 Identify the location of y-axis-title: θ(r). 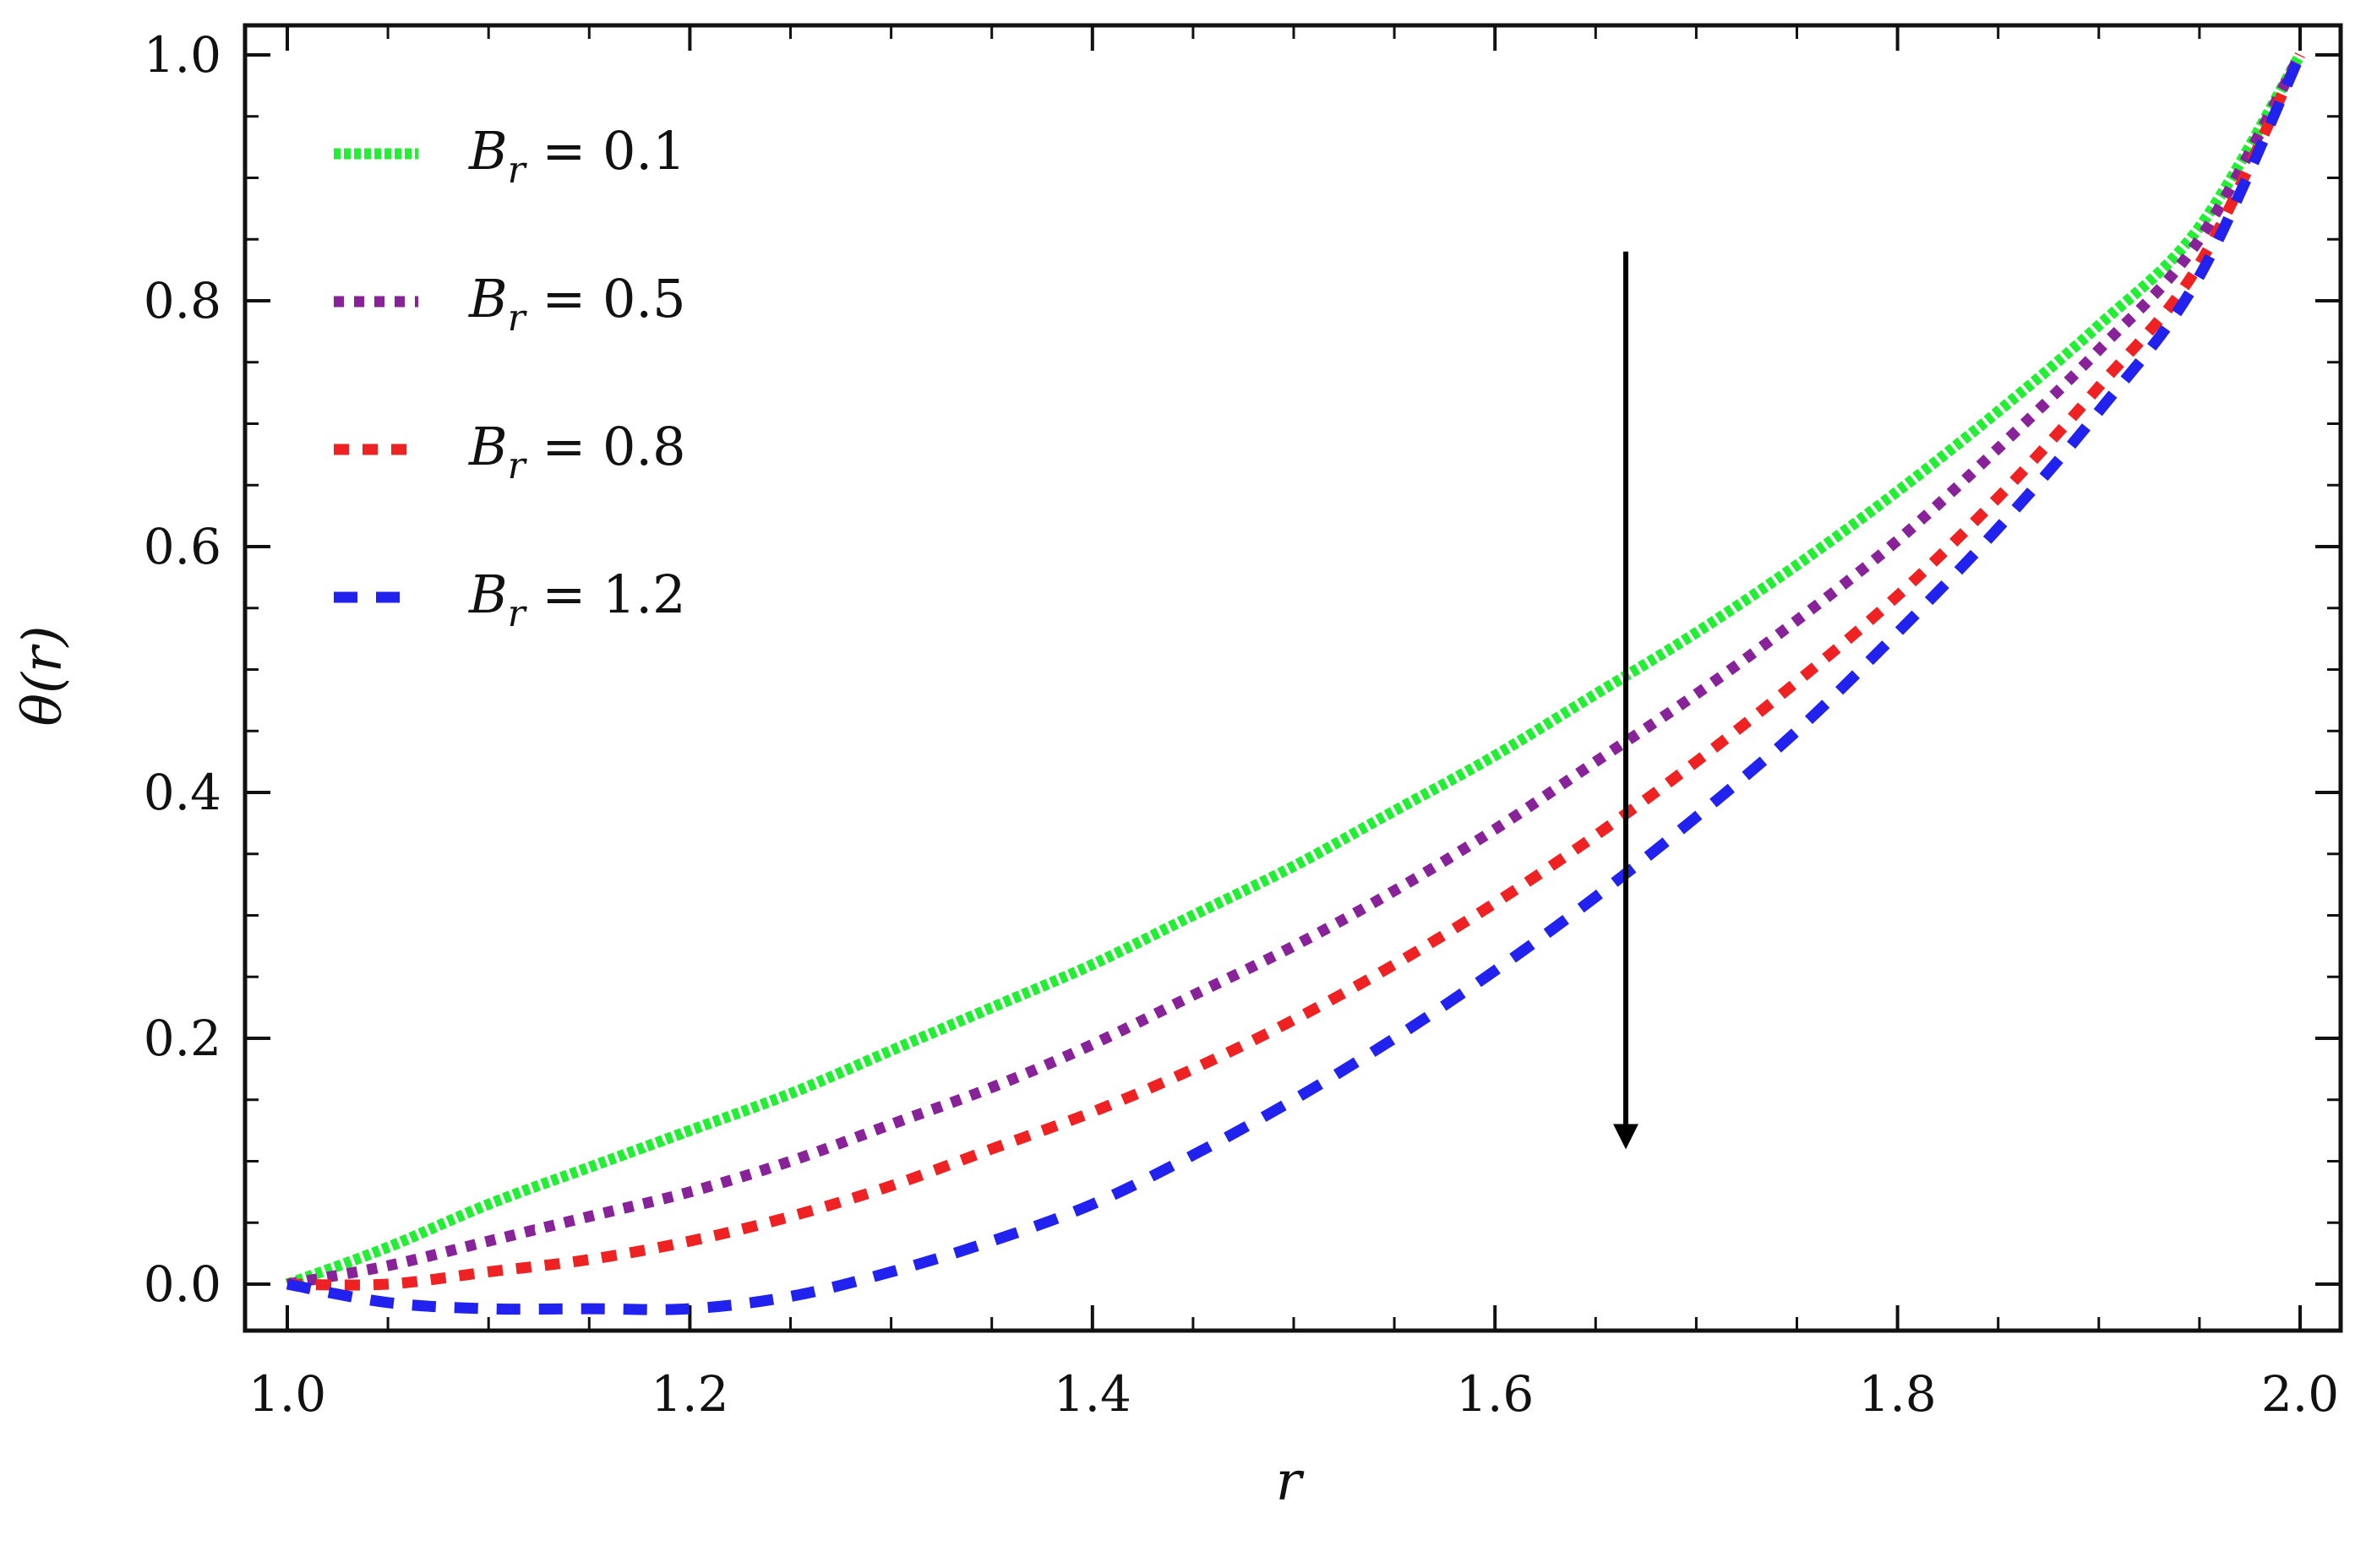
(43, 675).